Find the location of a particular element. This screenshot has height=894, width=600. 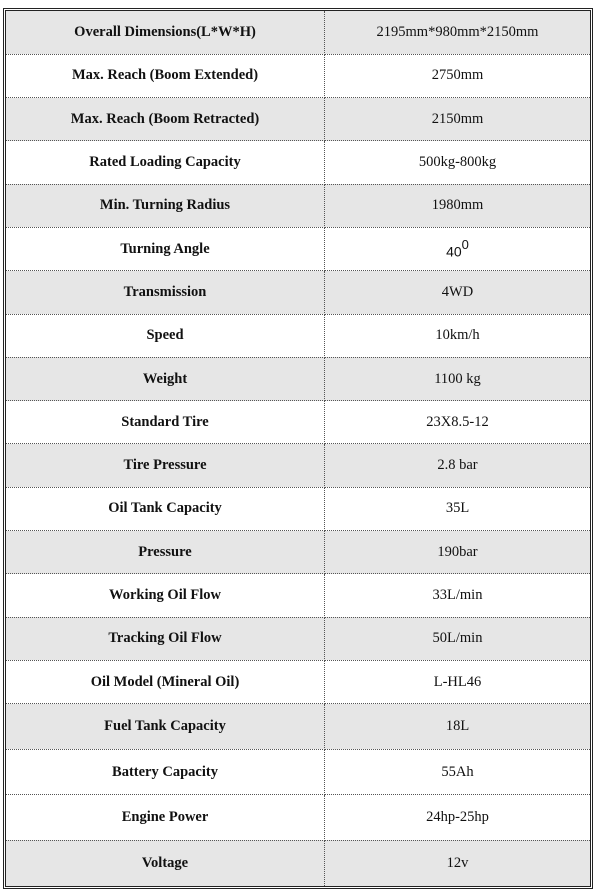

spec-value: 2.8 bar is located at coordinates (457, 465).